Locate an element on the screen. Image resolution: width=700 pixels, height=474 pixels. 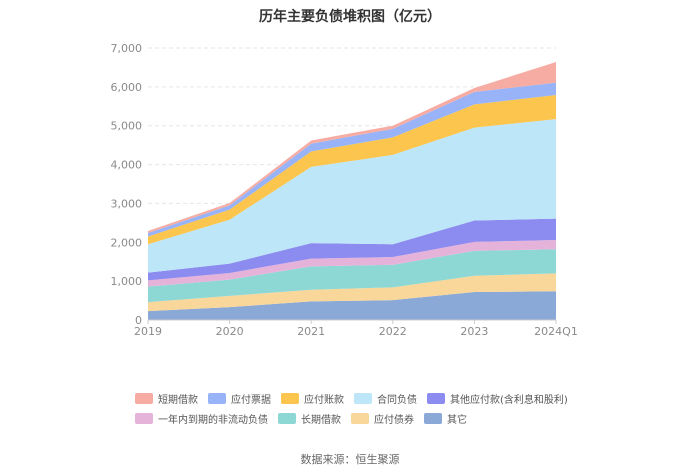
y-tick-label: 6,000 is located at coordinates (127, 87).